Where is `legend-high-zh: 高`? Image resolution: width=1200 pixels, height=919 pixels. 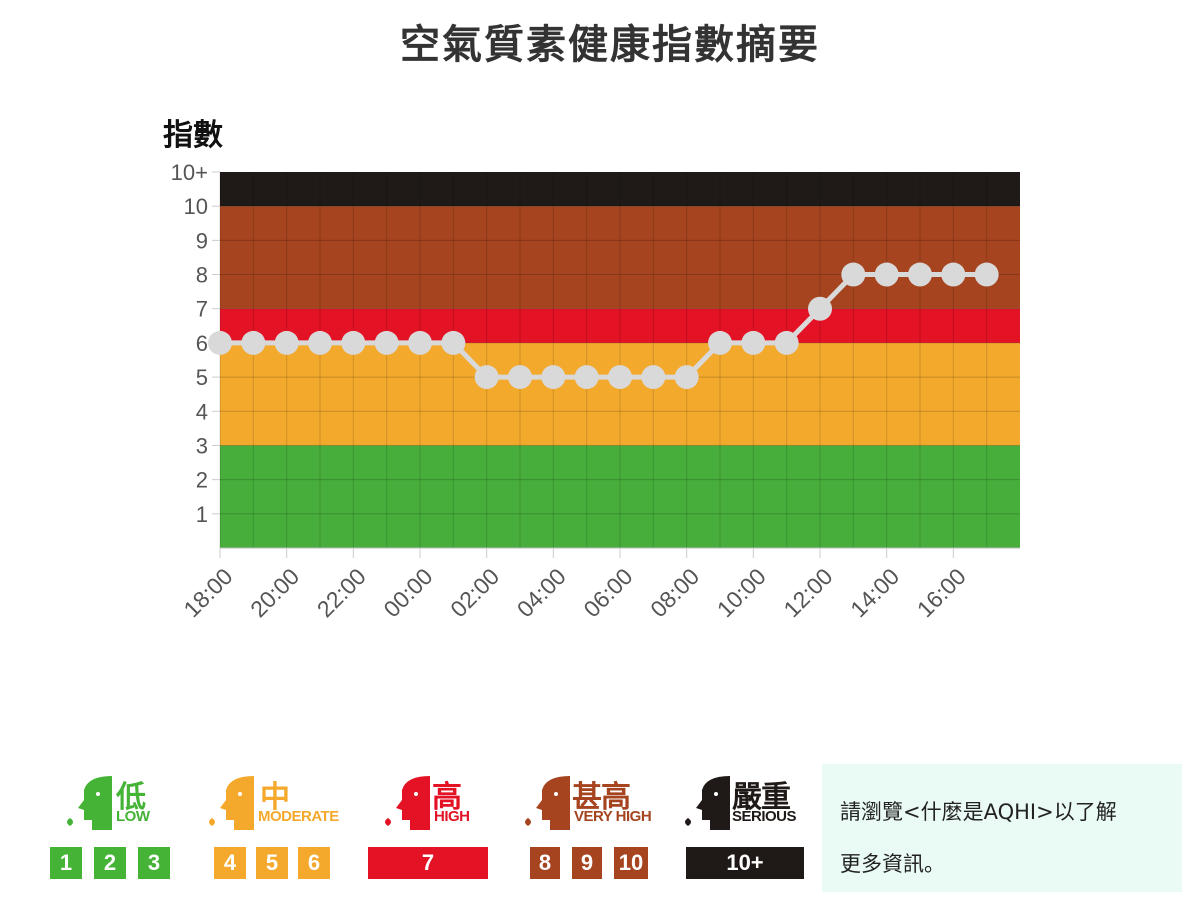
legend-high-zh: 高 is located at coordinates (447, 797).